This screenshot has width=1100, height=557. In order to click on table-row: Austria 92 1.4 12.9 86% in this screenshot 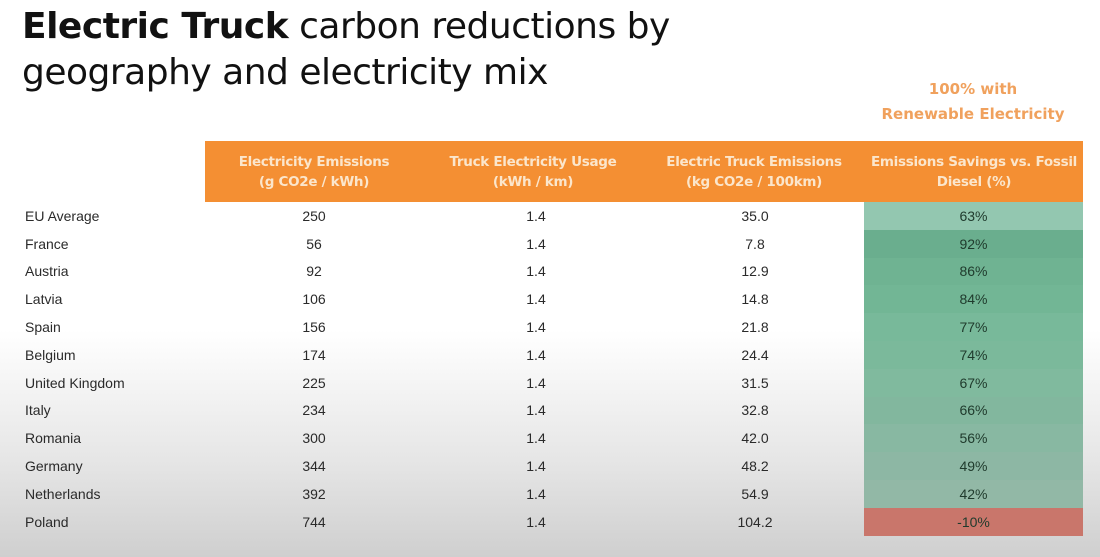, I will do `click(550, 271)`.